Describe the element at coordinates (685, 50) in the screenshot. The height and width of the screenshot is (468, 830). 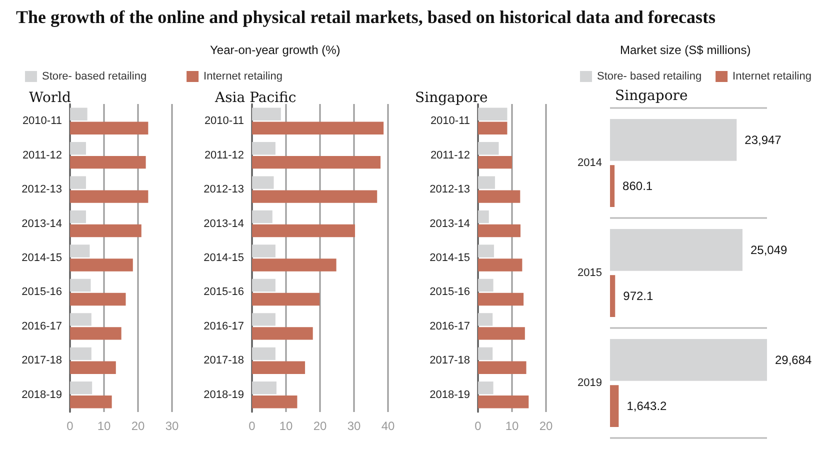
I see `text: Market size (S$ millions)` at that location.